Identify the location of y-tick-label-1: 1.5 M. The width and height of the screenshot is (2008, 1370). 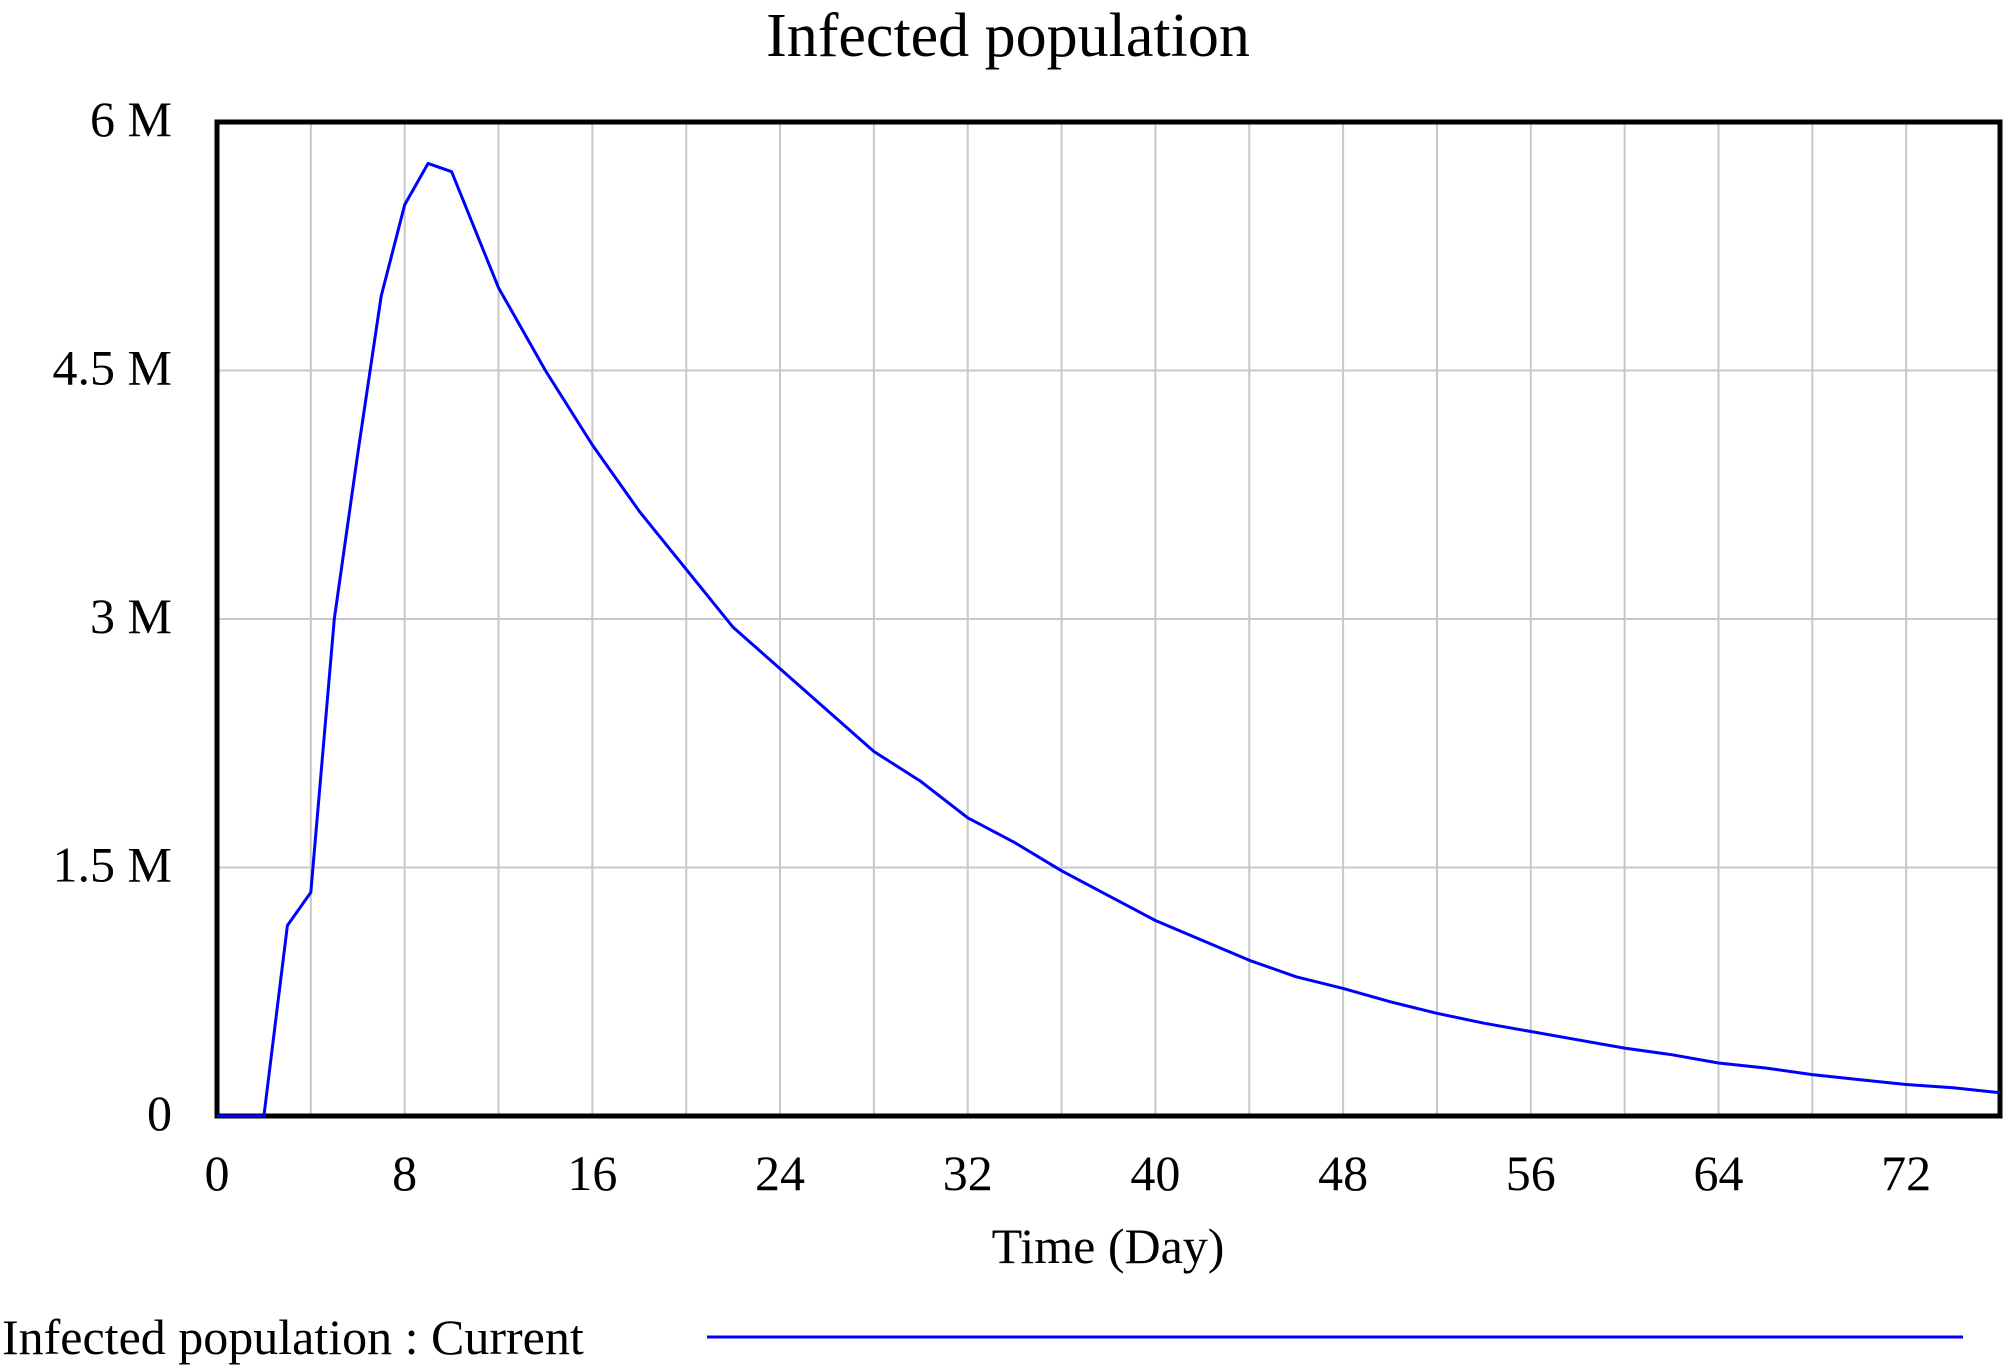
(112, 865).